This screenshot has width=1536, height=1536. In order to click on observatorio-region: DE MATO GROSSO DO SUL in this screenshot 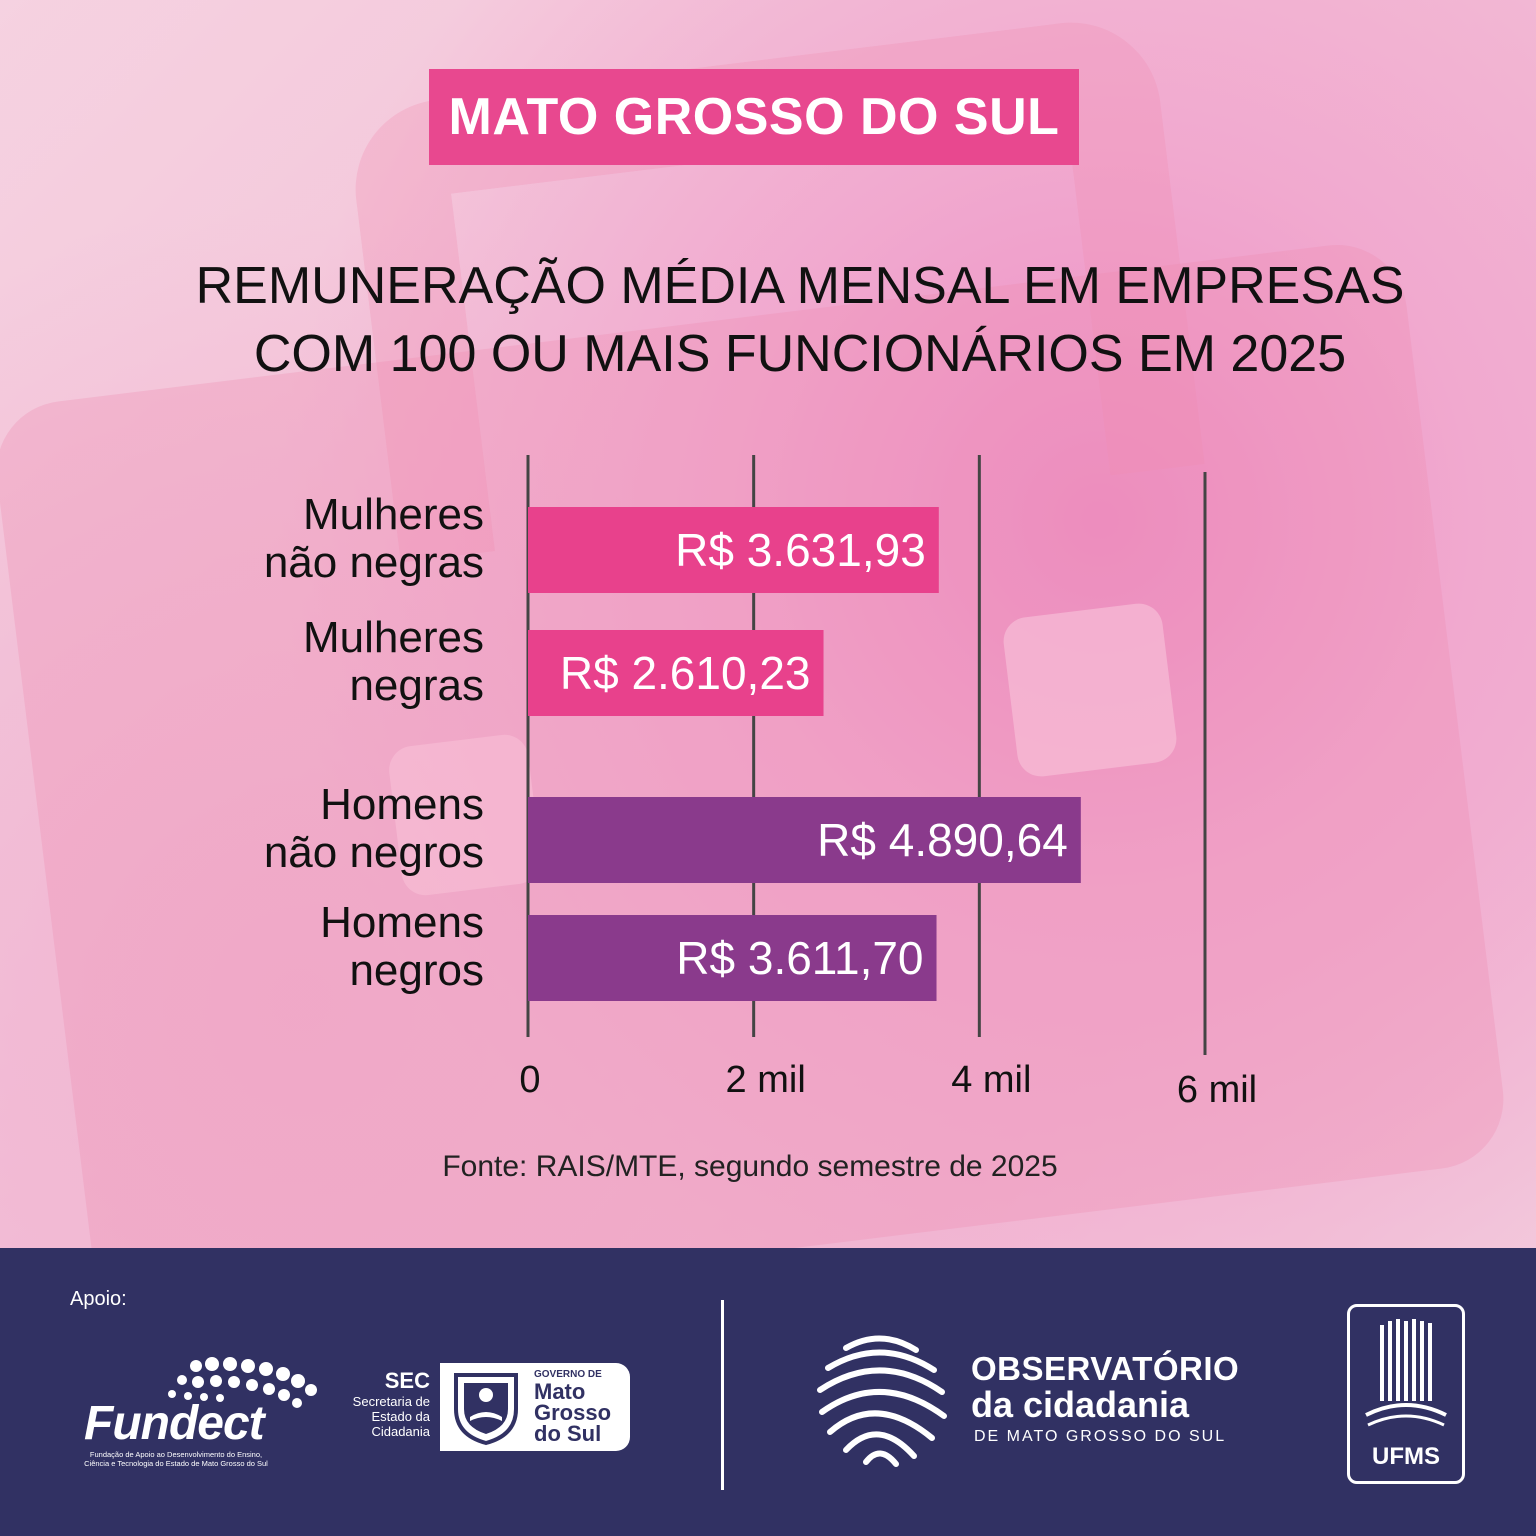, I will do `click(1100, 1436)`.